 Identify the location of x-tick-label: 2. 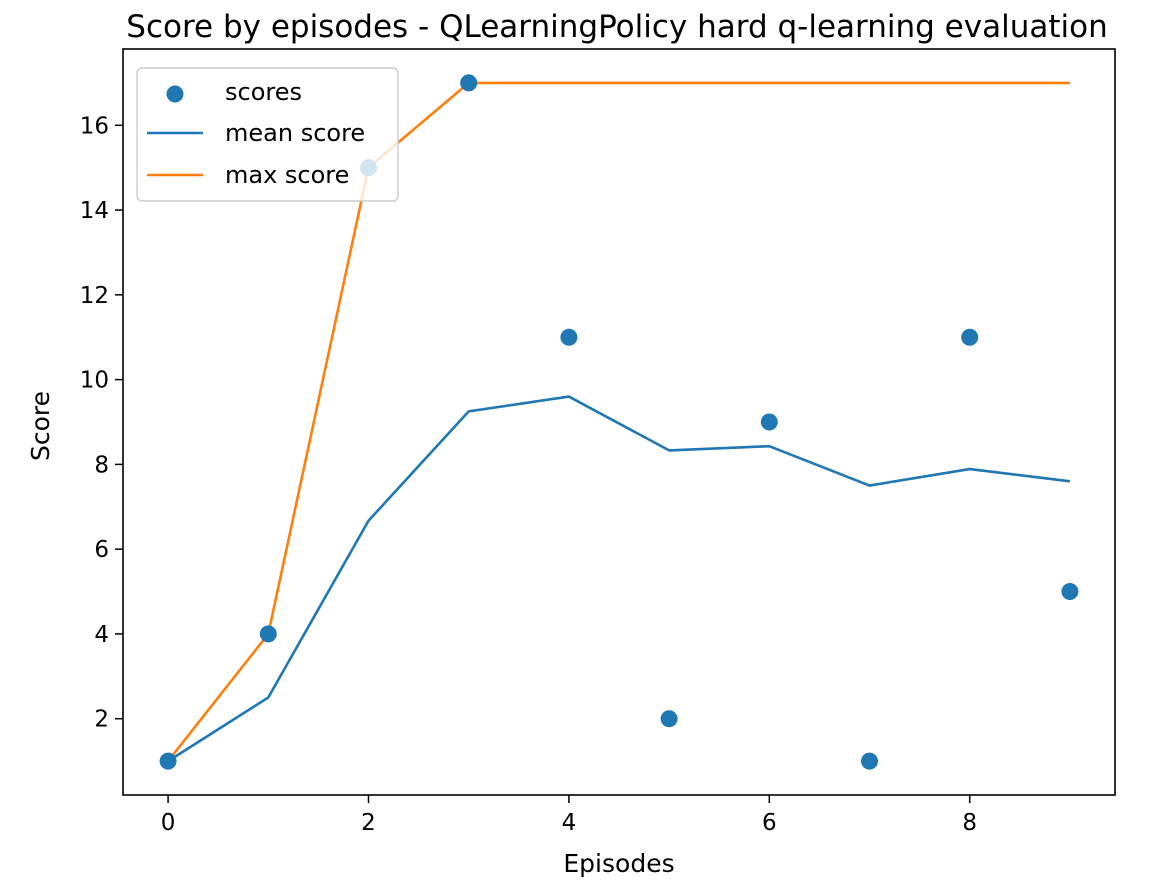
(368, 823).